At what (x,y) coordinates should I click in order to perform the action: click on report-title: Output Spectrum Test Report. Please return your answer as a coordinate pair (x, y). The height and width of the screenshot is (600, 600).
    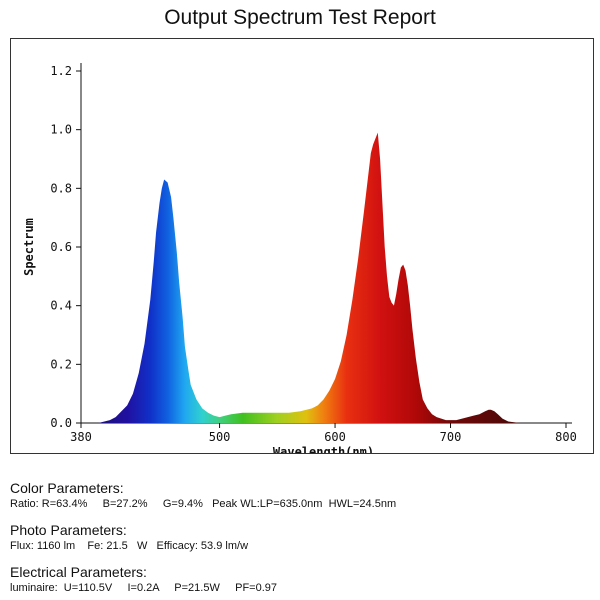
    Looking at the image, I should click on (300, 17).